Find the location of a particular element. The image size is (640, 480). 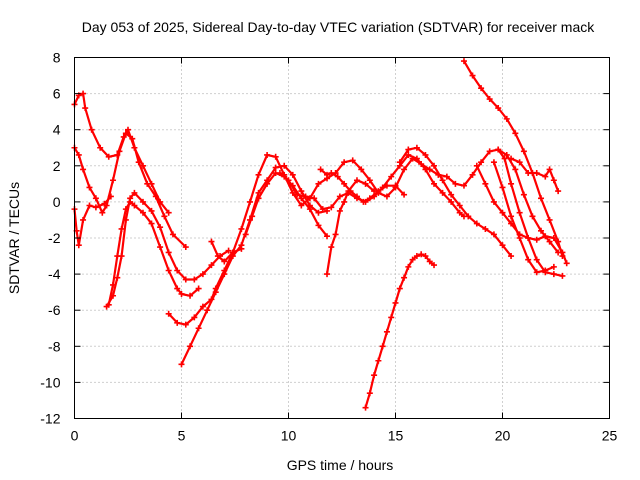

x-tick-label: 20 is located at coordinates (503, 436).